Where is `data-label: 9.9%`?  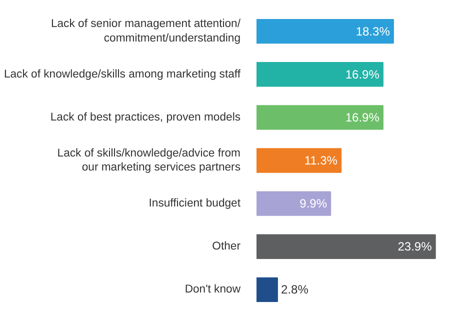
data-label: 9.9% is located at coordinates (314, 203).